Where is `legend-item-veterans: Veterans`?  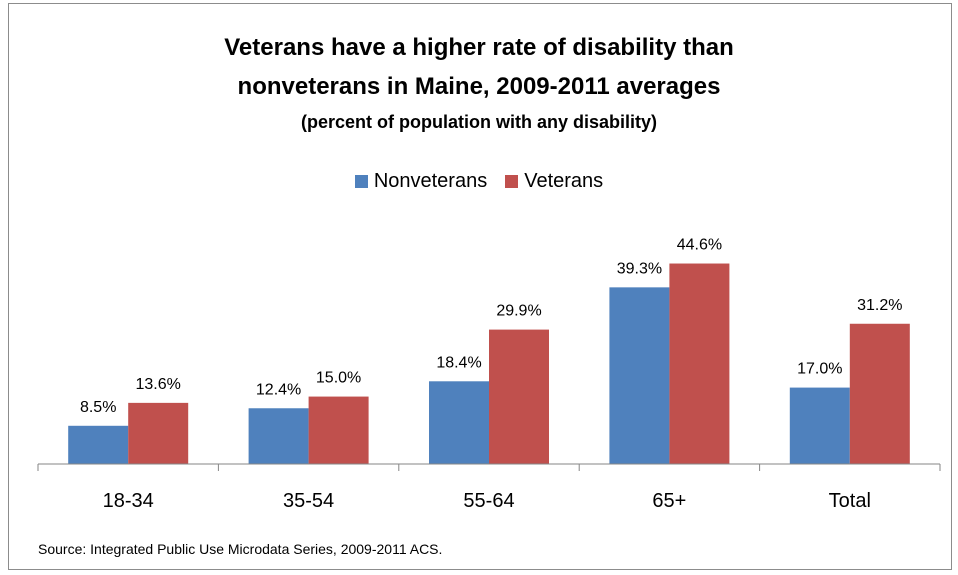
legend-item-veterans: Veterans is located at coordinates (554, 181).